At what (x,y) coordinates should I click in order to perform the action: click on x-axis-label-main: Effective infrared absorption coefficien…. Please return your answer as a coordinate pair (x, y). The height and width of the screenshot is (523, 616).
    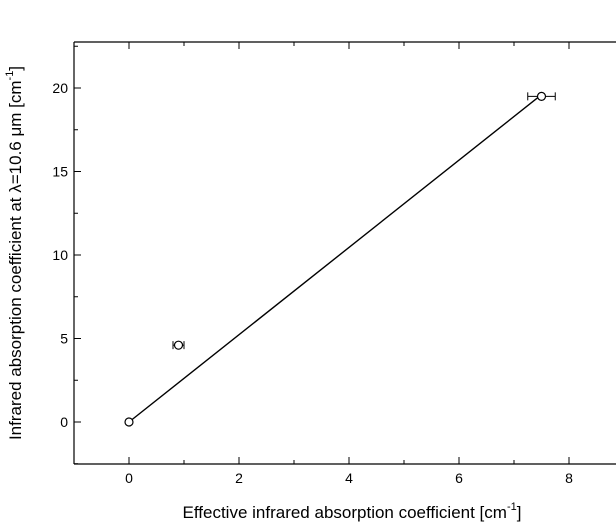
    Looking at the image, I should click on (345, 512).